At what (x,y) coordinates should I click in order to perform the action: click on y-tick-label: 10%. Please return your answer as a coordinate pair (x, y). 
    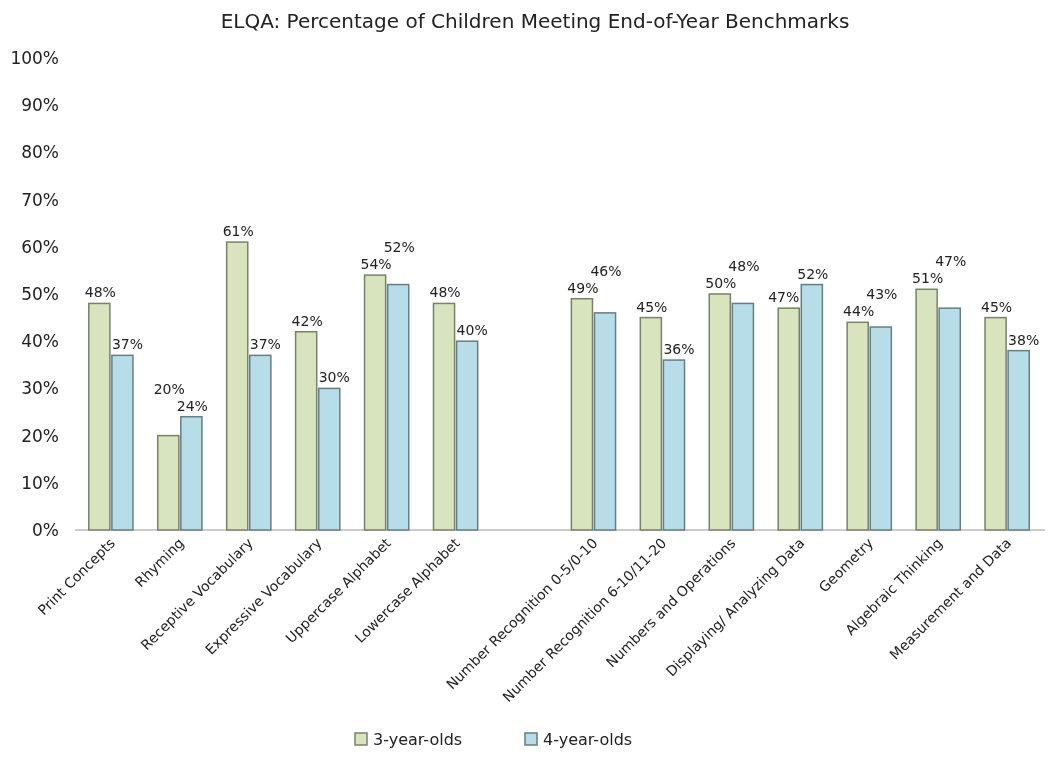
    Looking at the image, I should click on (40, 482).